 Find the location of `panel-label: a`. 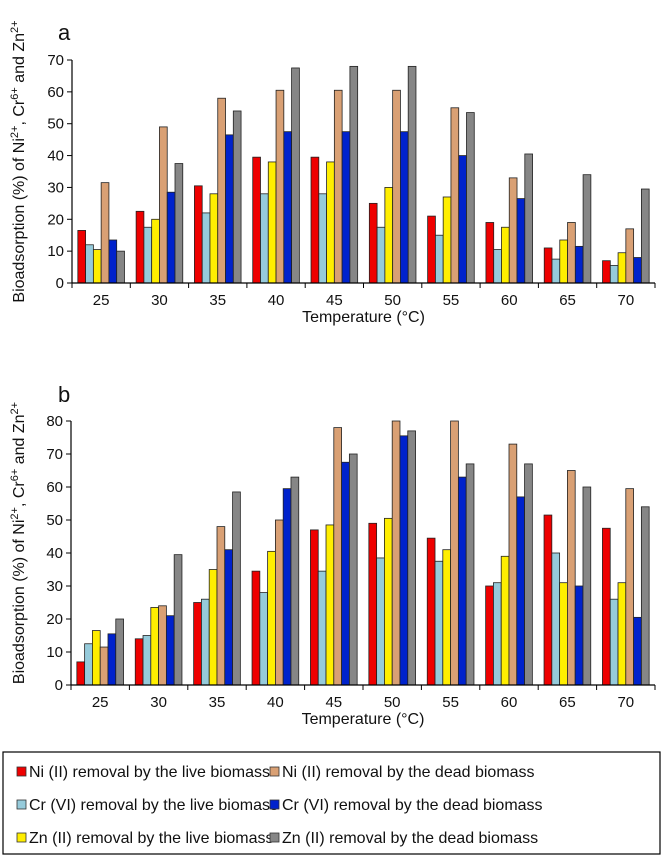

panel-label: a is located at coordinates (64, 32).